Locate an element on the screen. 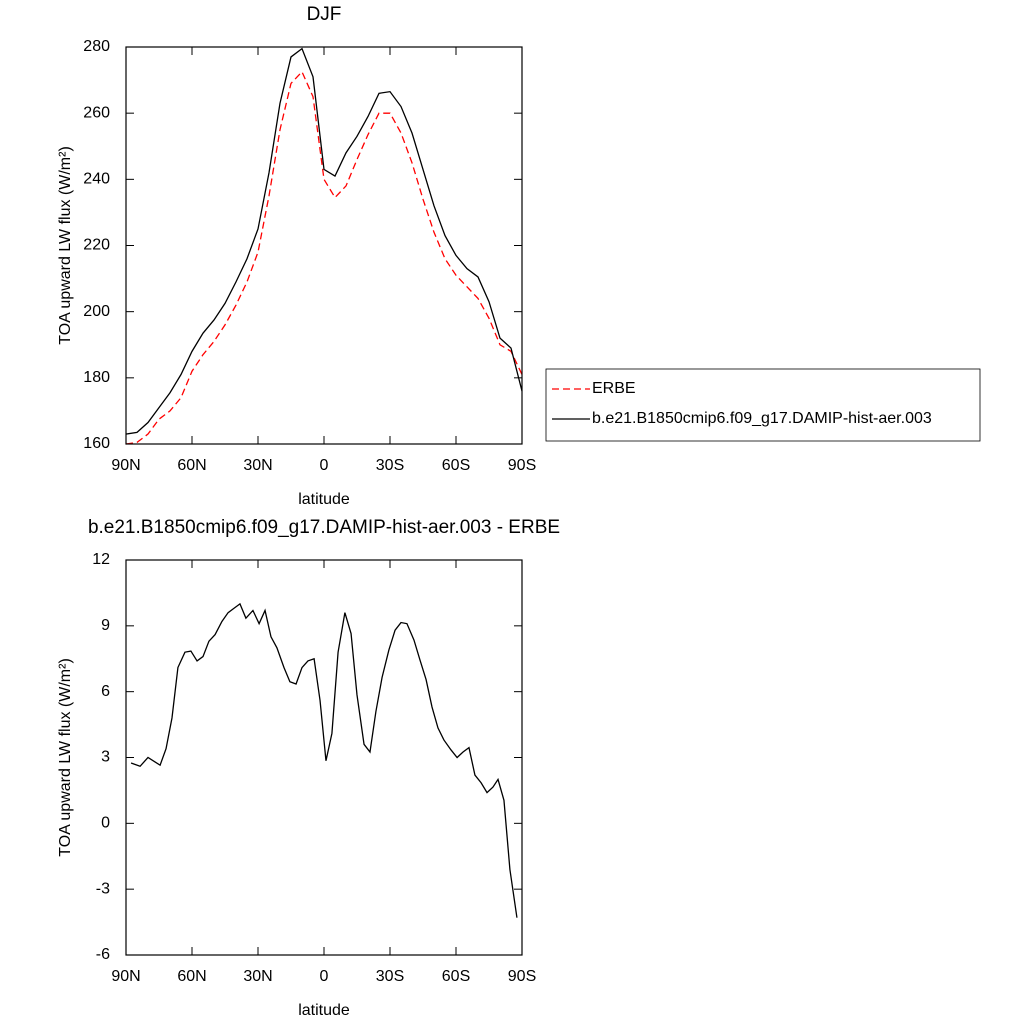 The image size is (1024, 1024). y-tick-label: 240 is located at coordinates (96, 179).